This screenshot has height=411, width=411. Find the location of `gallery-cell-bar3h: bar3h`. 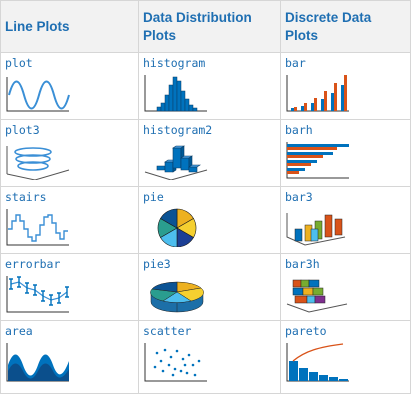

gallery-cell-bar3h: bar3h is located at coordinates (345, 287).